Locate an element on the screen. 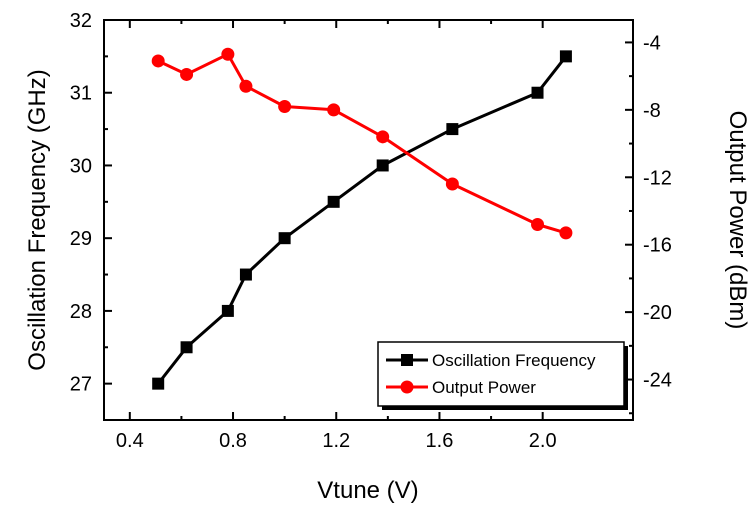 The image size is (752, 506). legend-marker-oscillation-frequency is located at coordinates (407, 360).